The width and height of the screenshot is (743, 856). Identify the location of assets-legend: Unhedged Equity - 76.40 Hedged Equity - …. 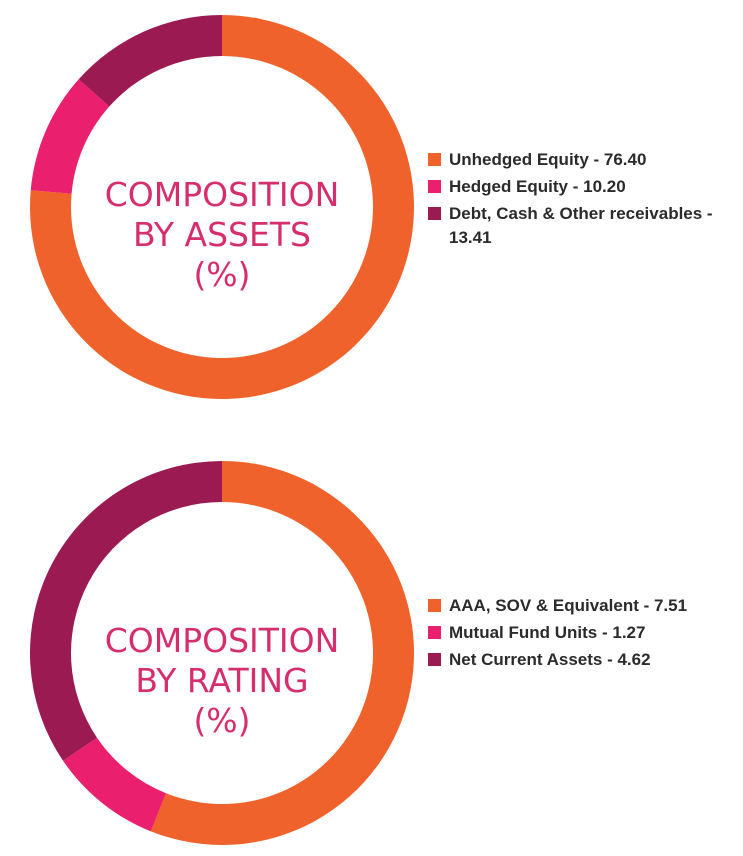
(580, 200).